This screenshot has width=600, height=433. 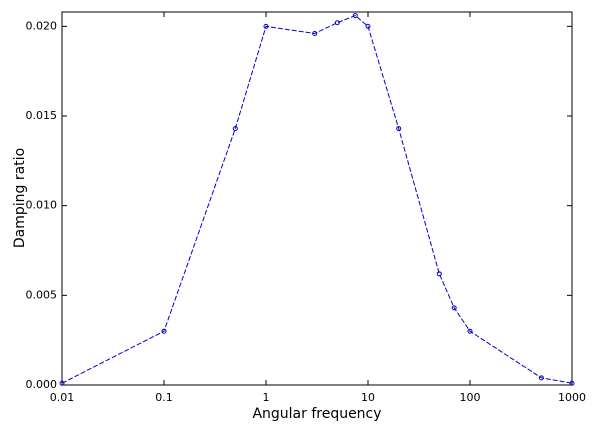 I want to click on y-tick-label: 0.005, so click(x=42, y=294).